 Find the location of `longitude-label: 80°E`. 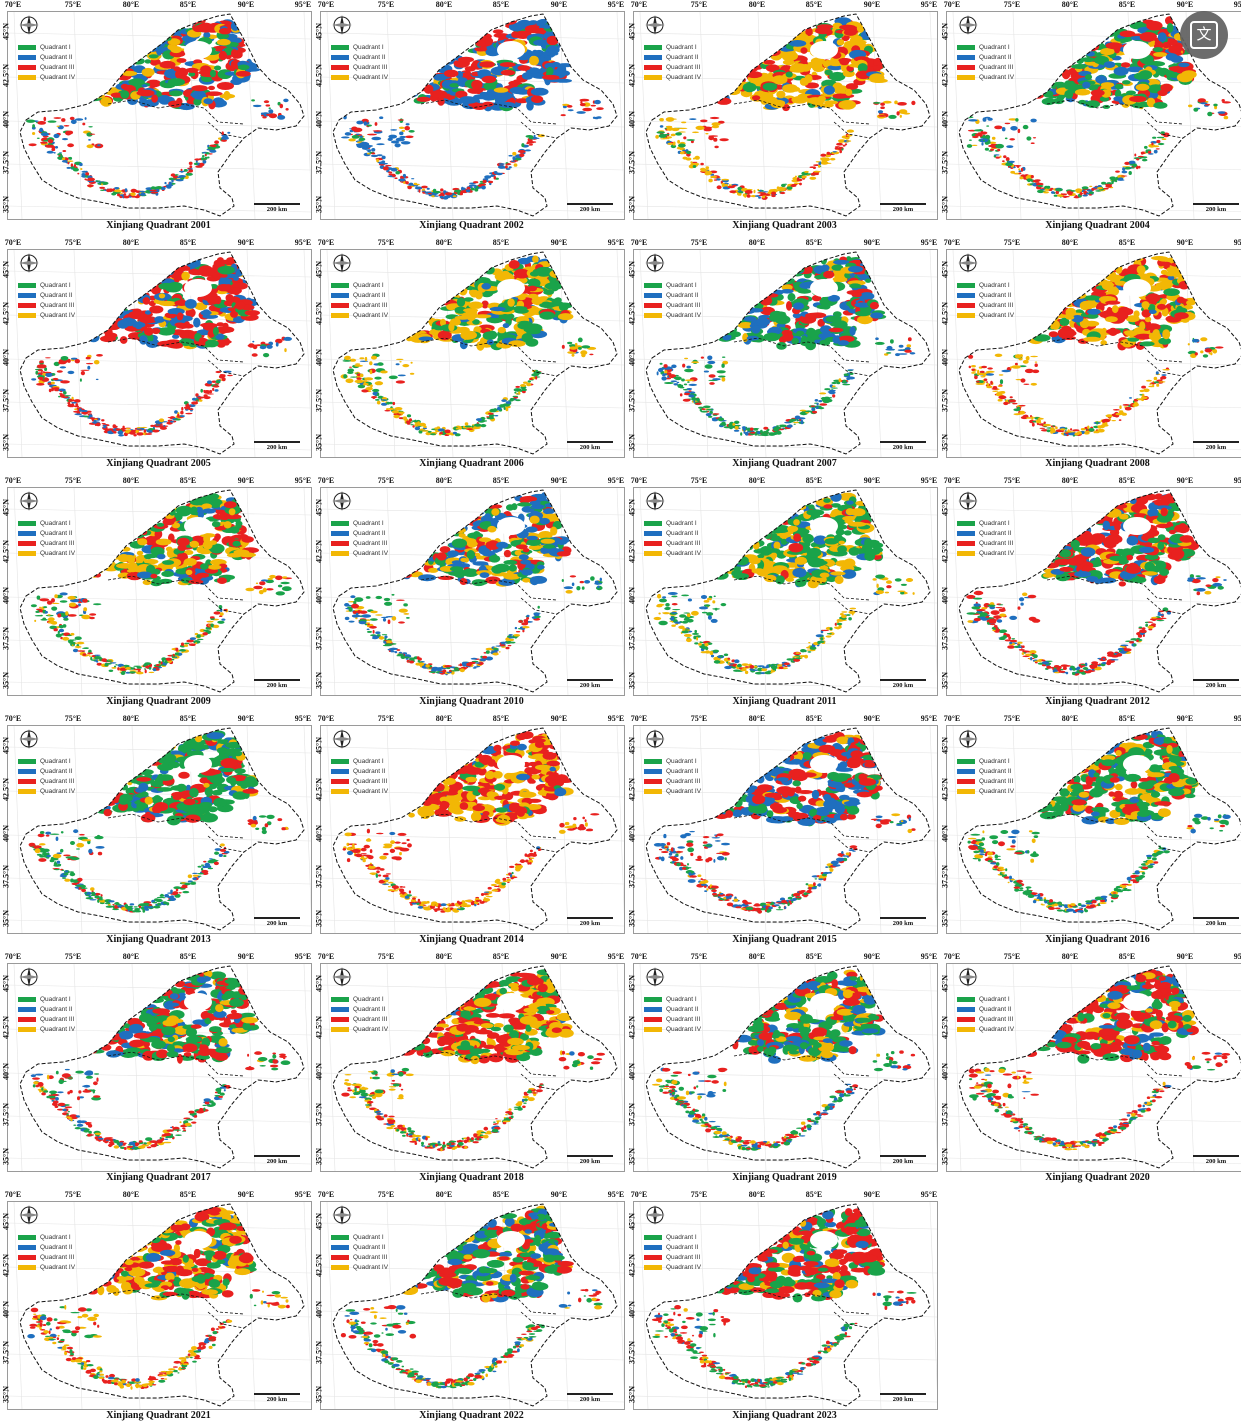

longitude-label: 80°E is located at coordinates (757, 481).